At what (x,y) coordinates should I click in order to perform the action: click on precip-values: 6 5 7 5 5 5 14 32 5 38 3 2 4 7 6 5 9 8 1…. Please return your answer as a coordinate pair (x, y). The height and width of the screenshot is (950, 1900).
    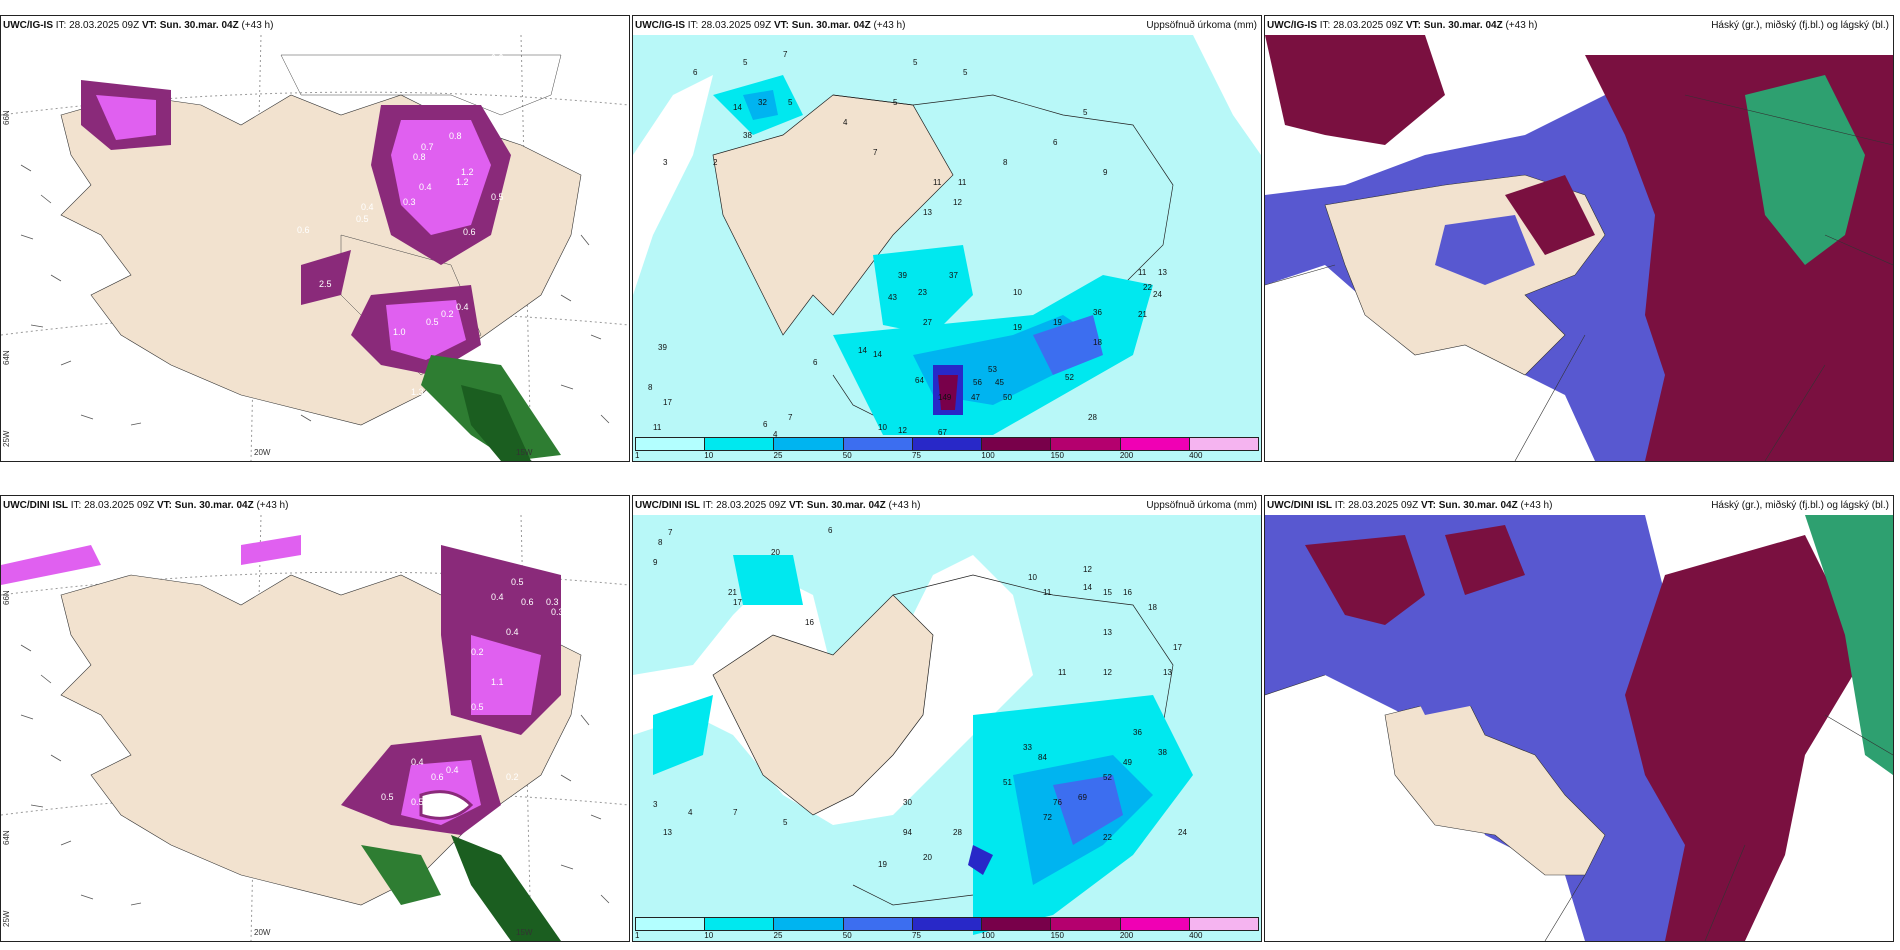
    Looking at the image, I should click on (907, 244).